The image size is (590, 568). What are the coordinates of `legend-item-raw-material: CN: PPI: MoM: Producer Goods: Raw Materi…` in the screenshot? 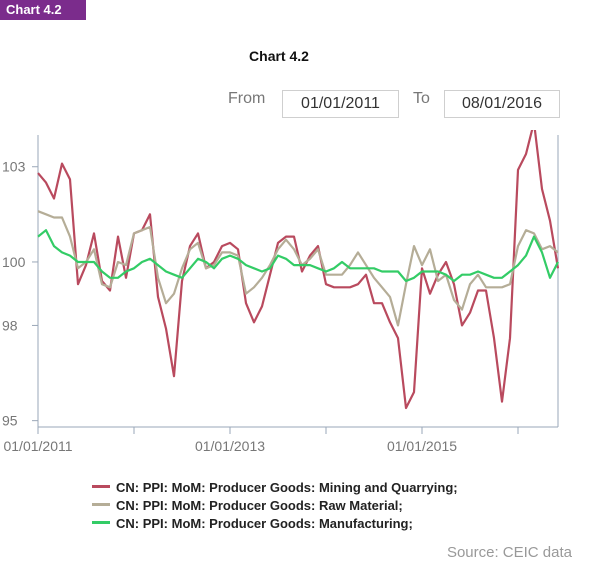 It's located at (275, 507).